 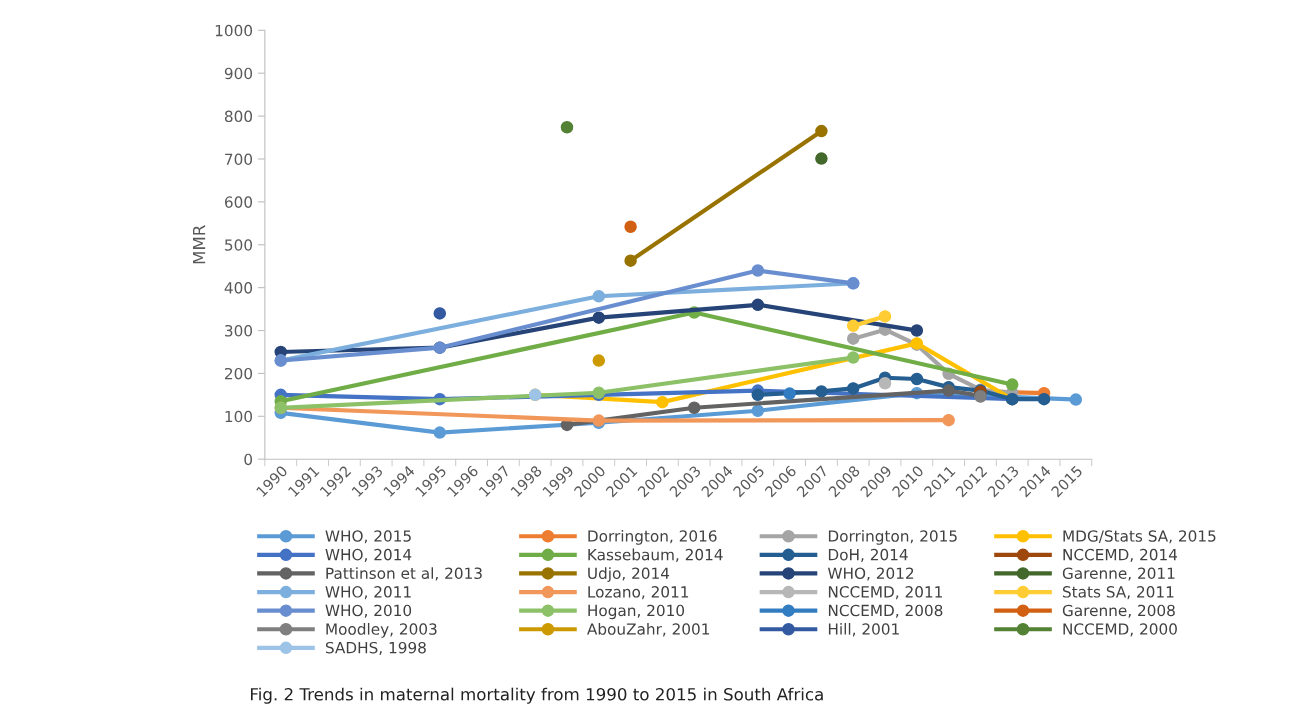 What do you see at coordinates (629, 574) in the screenshot?
I see `legend-label: Udjo, 2014` at bounding box center [629, 574].